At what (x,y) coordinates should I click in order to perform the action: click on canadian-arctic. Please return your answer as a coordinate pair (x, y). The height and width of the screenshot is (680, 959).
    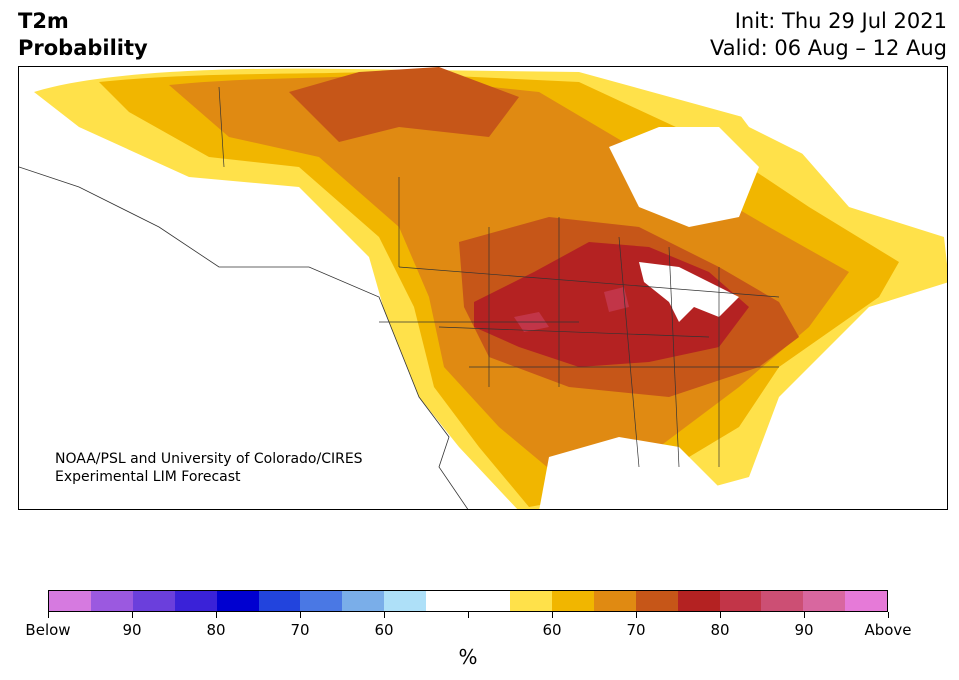
    Looking at the image, I should click on (809, 127).